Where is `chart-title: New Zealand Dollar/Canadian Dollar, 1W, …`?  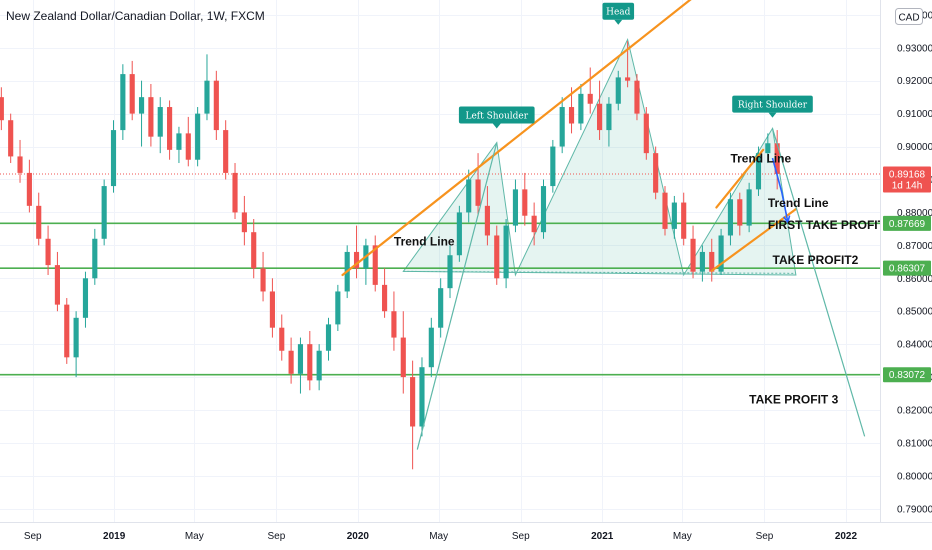 chart-title: New Zealand Dollar/Canadian Dollar, 1W, … is located at coordinates (135, 16).